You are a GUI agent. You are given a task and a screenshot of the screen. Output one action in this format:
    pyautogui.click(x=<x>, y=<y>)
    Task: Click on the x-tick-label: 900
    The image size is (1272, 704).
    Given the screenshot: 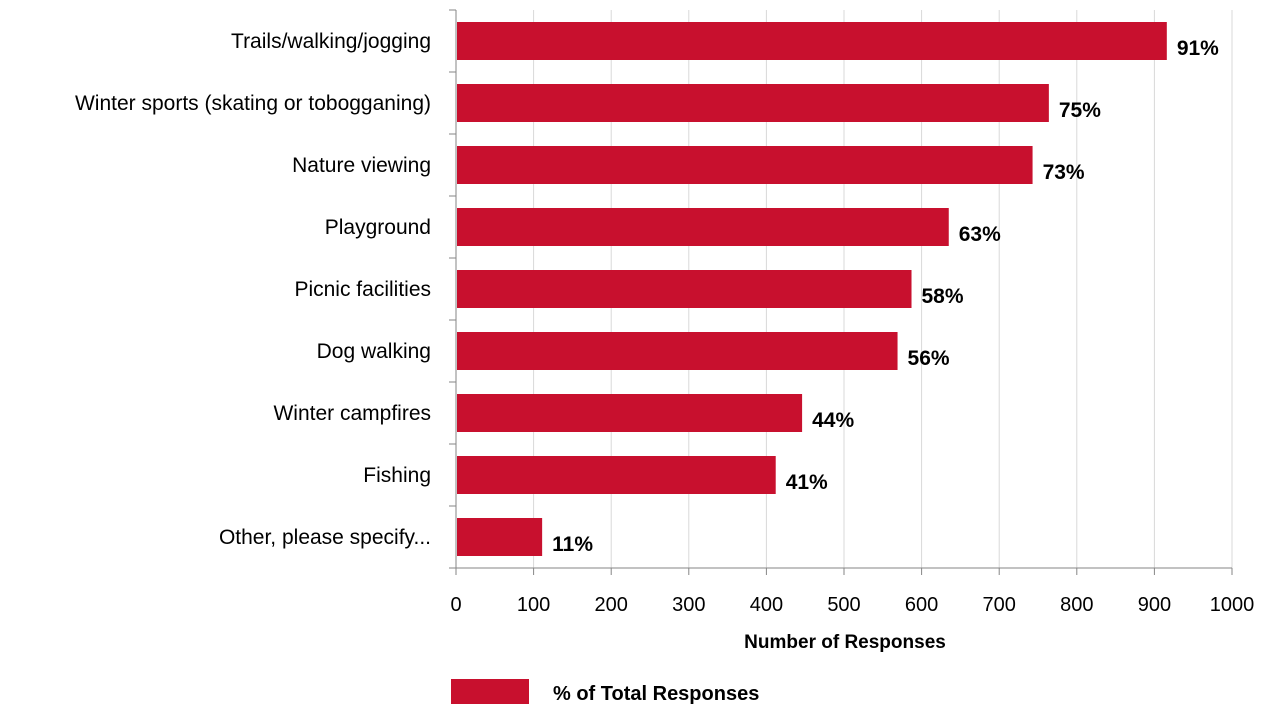 What is the action you would take?
    pyautogui.click(x=1154, y=605)
    